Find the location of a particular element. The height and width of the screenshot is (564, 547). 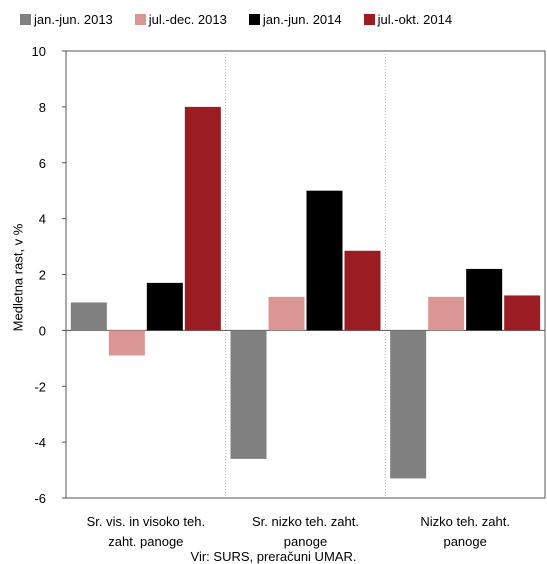

source-note: Vir: SURS, preračuni UMAR. is located at coordinates (273, 556).